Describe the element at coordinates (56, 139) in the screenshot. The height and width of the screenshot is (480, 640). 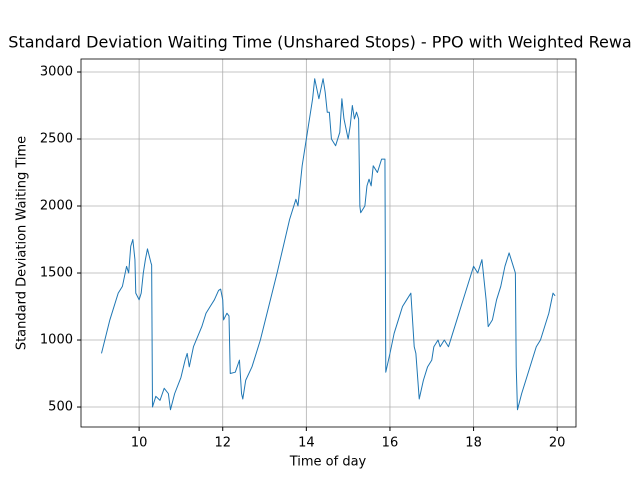
I see `y-tick-label: 2500` at that location.